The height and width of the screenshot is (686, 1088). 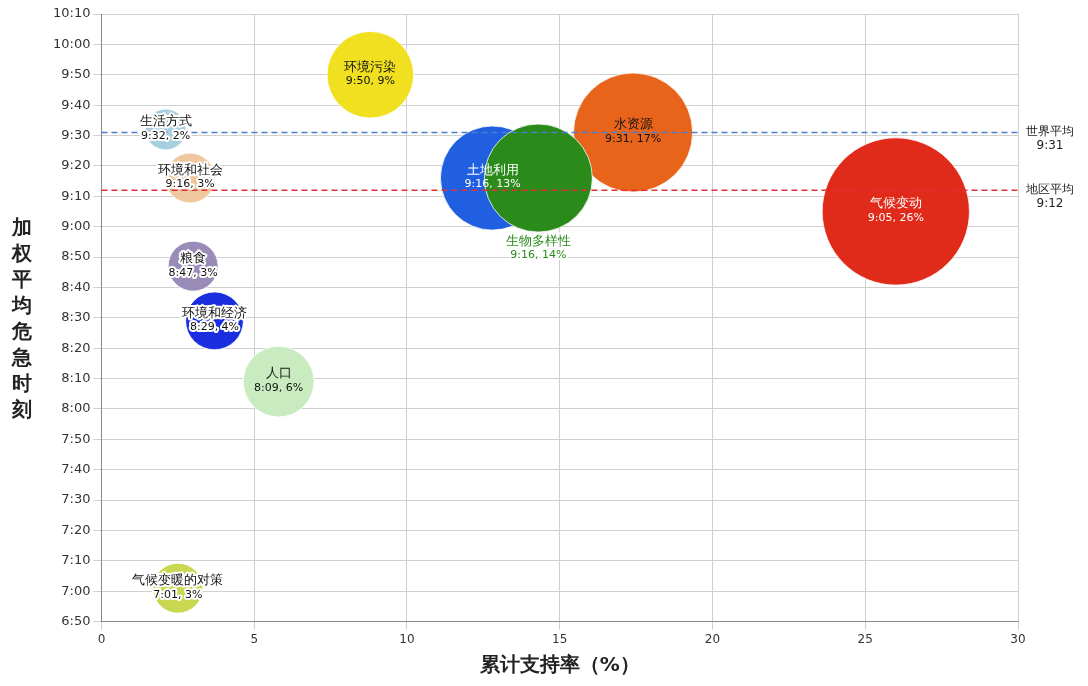 What do you see at coordinates (633, 124) in the screenshot?
I see `series-label: 水资源` at bounding box center [633, 124].